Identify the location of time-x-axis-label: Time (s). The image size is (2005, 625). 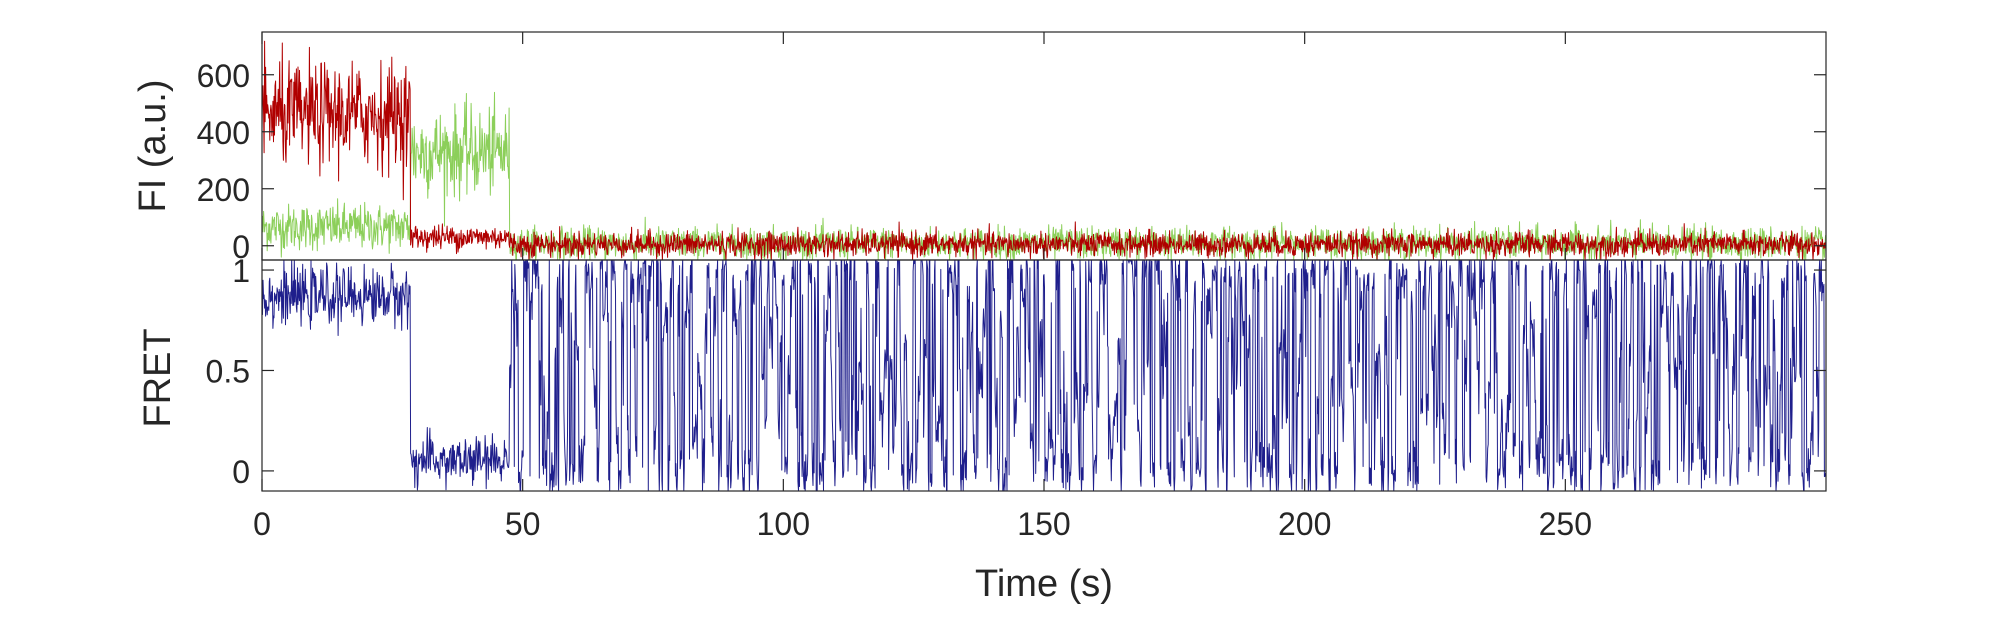
(1044, 584).